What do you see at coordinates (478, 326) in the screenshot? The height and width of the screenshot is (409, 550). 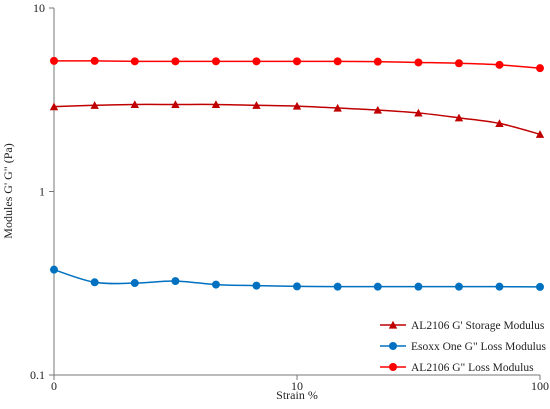 I see `legend-label: AL2106 G' Storage Modulus` at bounding box center [478, 326].